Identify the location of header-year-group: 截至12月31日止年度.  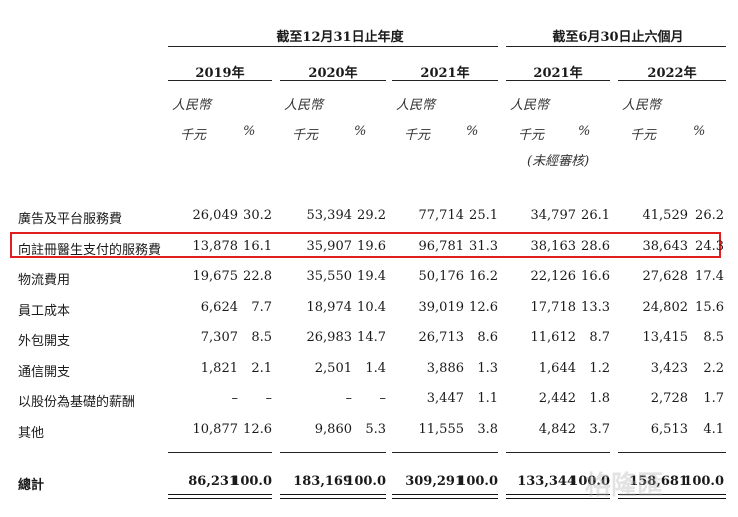
(340, 37).